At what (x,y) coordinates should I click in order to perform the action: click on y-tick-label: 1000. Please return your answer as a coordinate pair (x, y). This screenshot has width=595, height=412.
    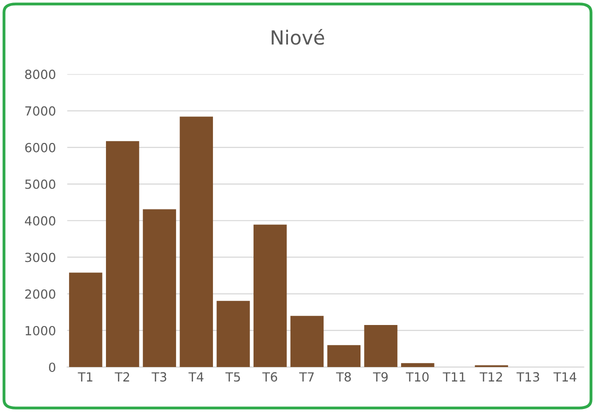
    Looking at the image, I should click on (41, 331).